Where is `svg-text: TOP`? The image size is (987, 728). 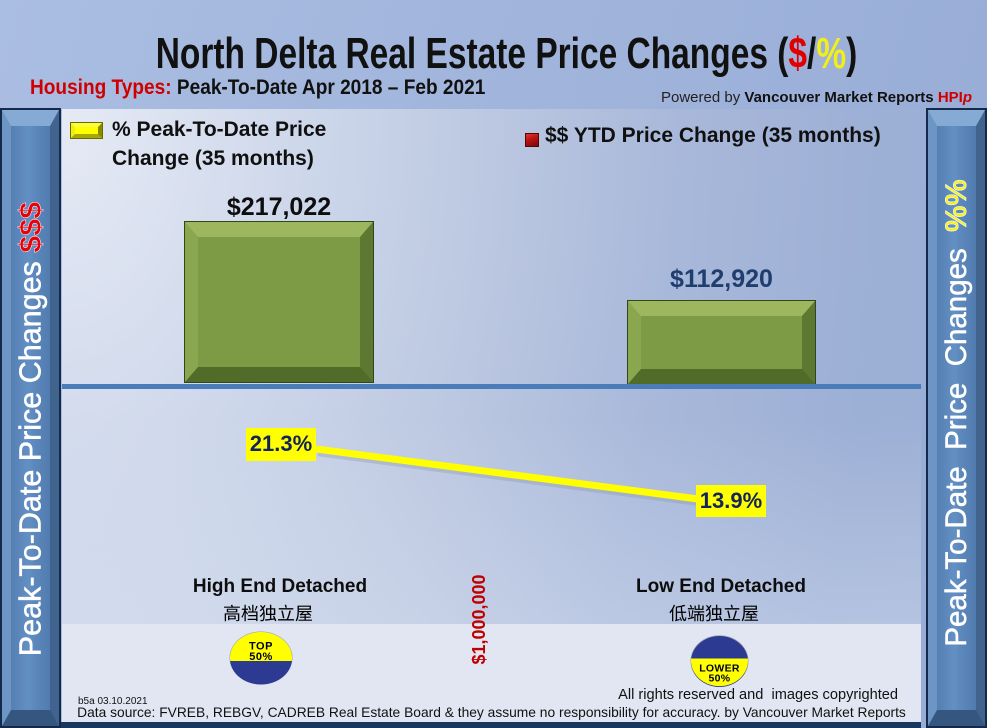
svg-text: TOP is located at coordinates (261, 647).